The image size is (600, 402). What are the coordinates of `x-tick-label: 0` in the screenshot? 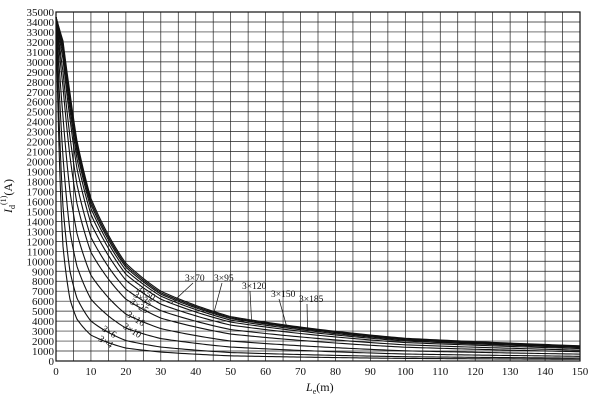 It's located at (56, 372).